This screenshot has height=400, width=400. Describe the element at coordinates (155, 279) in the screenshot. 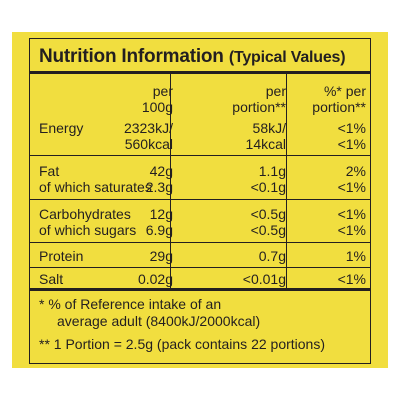

I see `salt-per-100g: 0.02g` at that location.